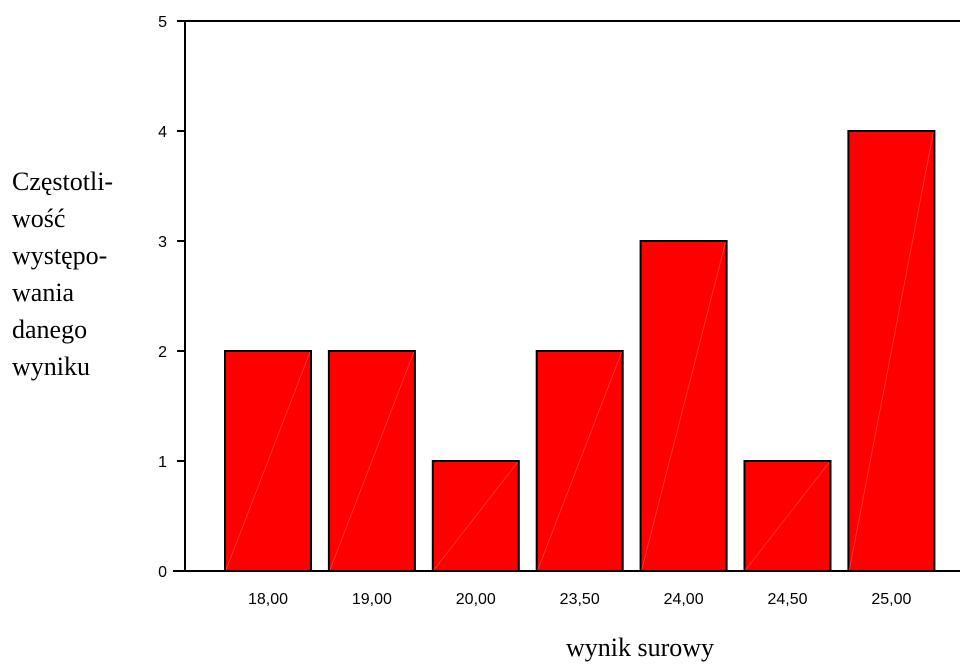 The image size is (960, 667). What do you see at coordinates (63, 181) in the screenshot?
I see `y-axis-label-line: Częstotli-` at bounding box center [63, 181].